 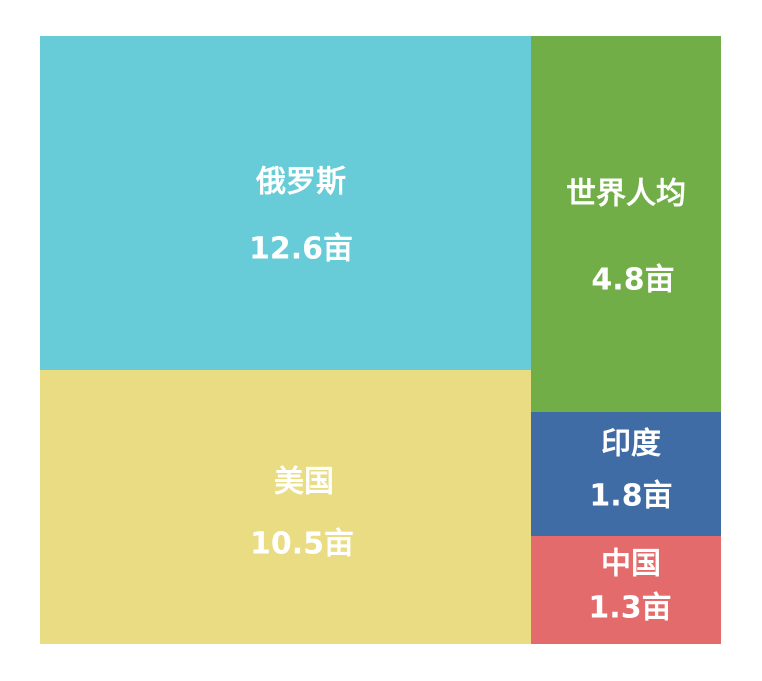 What do you see at coordinates (630, 496) in the screenshot?
I see `tile-value-india: 1.8亩` at bounding box center [630, 496].